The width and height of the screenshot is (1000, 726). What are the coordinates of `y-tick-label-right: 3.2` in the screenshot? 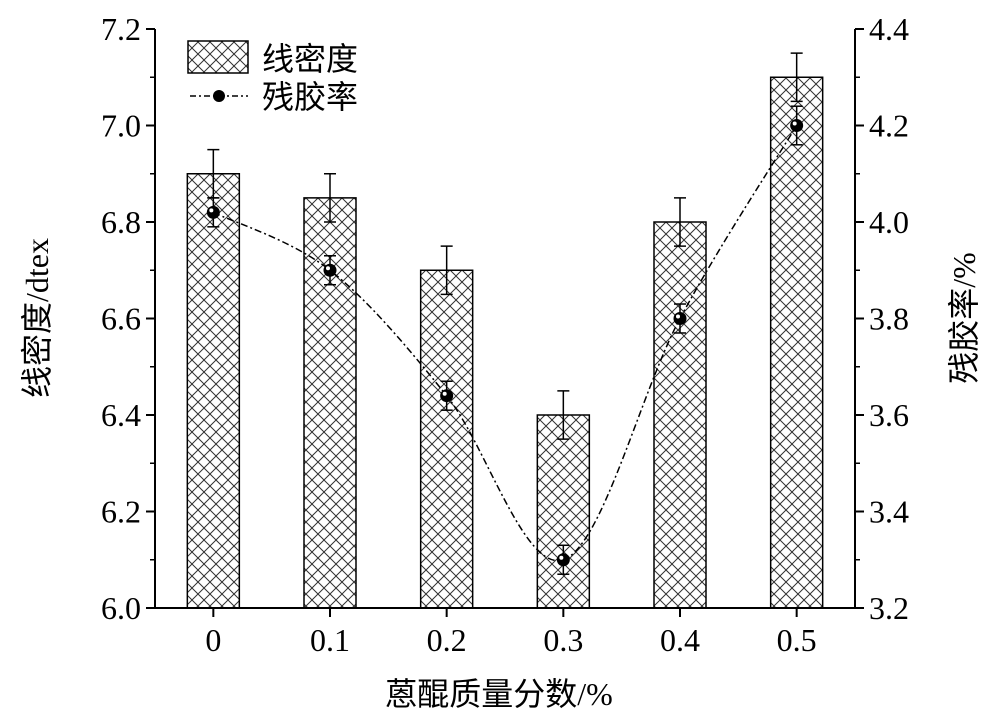 It's located at (889, 608).